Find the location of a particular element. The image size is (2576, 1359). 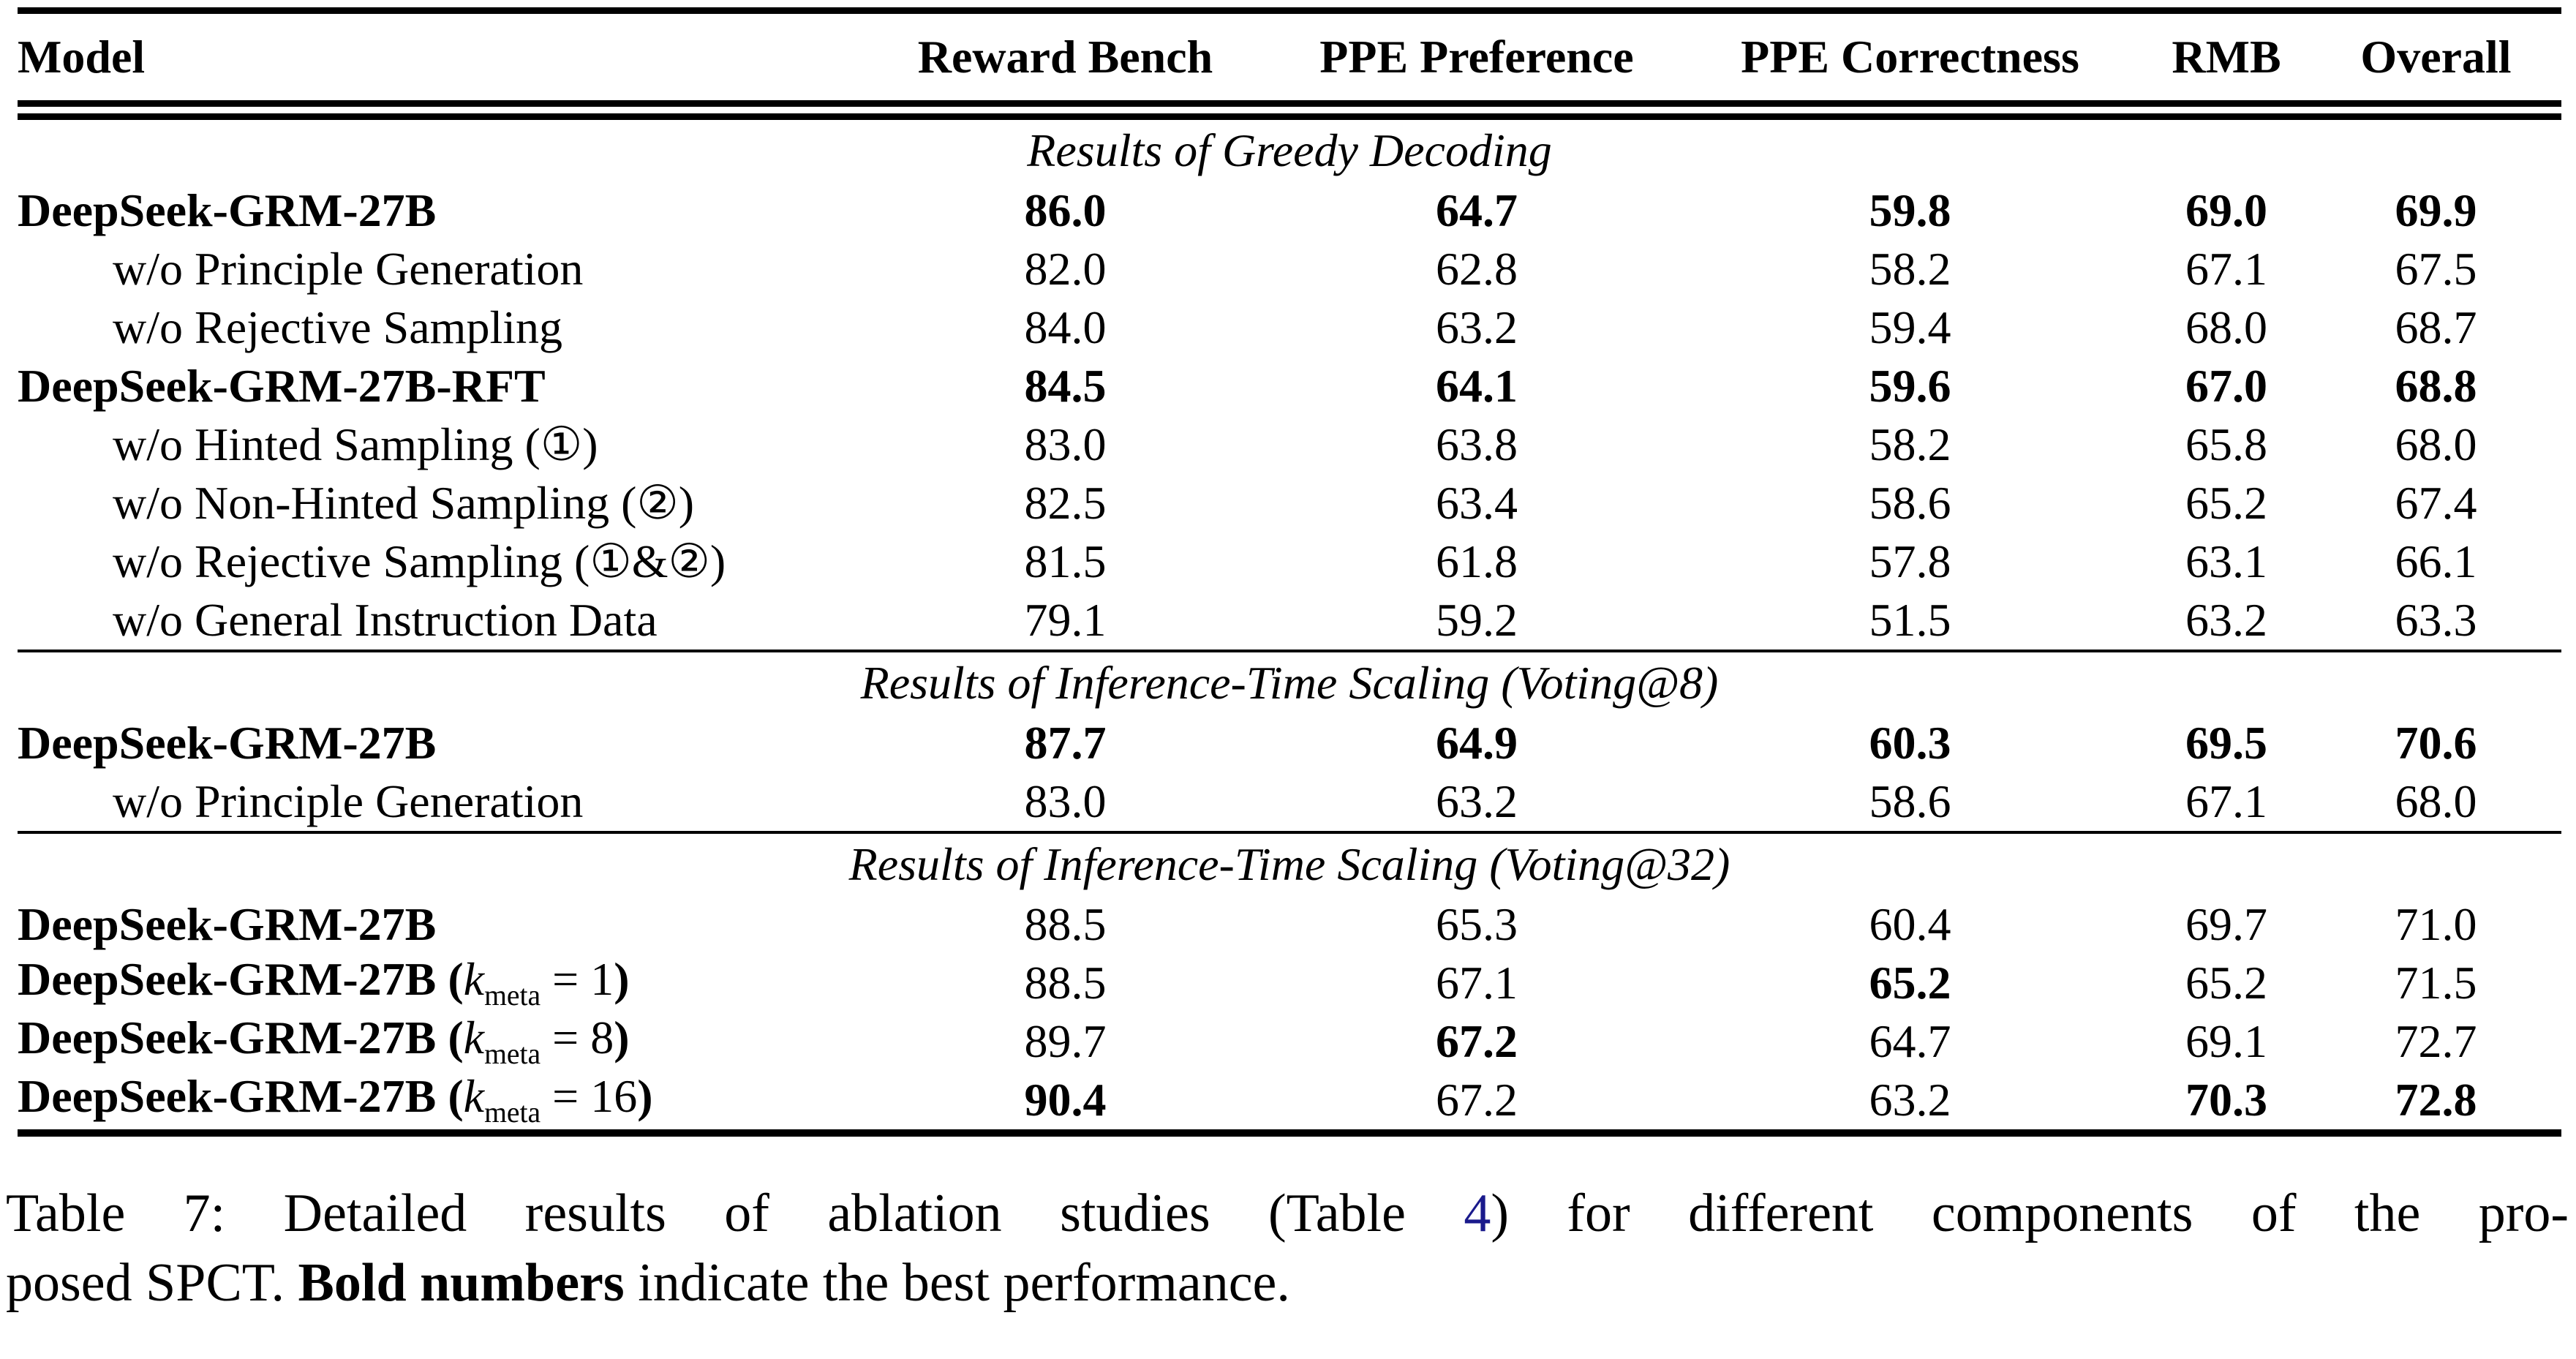

value-cell-ppe-preference: 63.4 is located at coordinates (1477, 502).